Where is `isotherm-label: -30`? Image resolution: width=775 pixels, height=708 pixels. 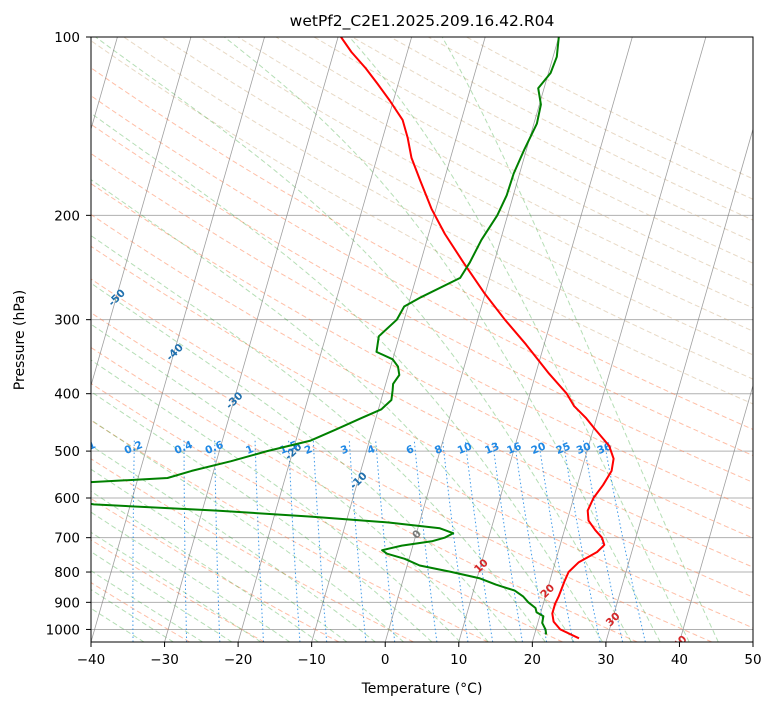 isotherm-label: -30 is located at coordinates (235, 401).